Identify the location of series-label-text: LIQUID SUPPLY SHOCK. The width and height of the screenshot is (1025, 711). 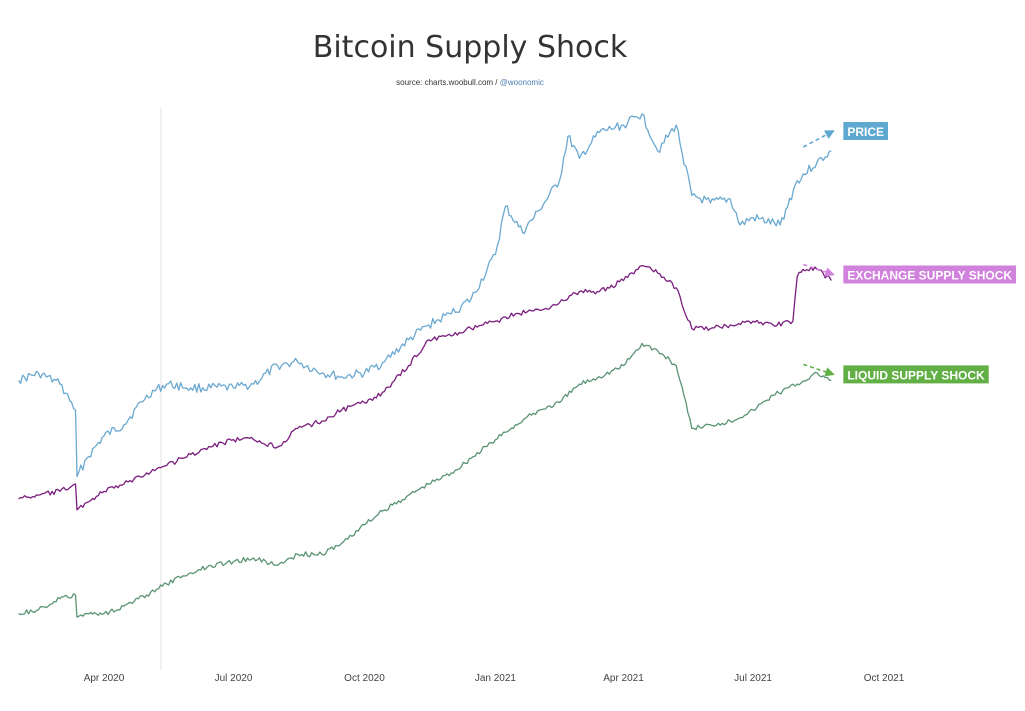
(916, 375).